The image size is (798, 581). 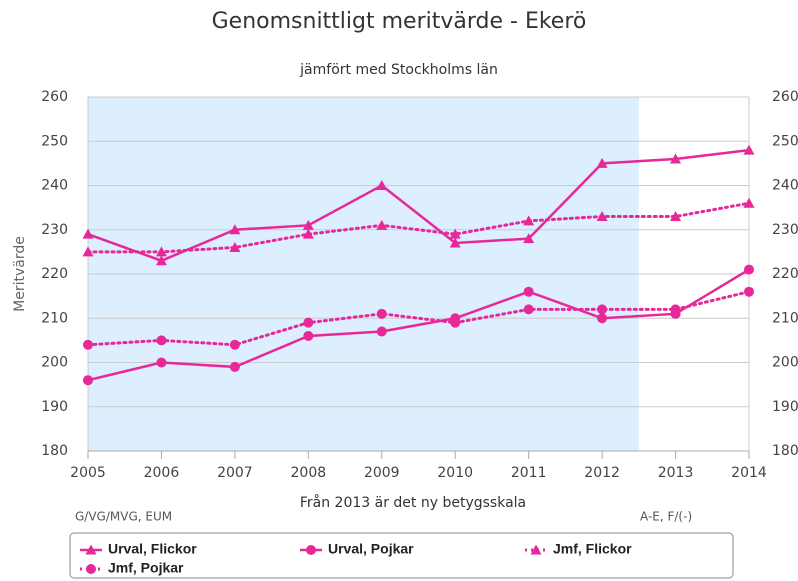 I want to click on y-tick-label: 190, so click(x=54, y=407).